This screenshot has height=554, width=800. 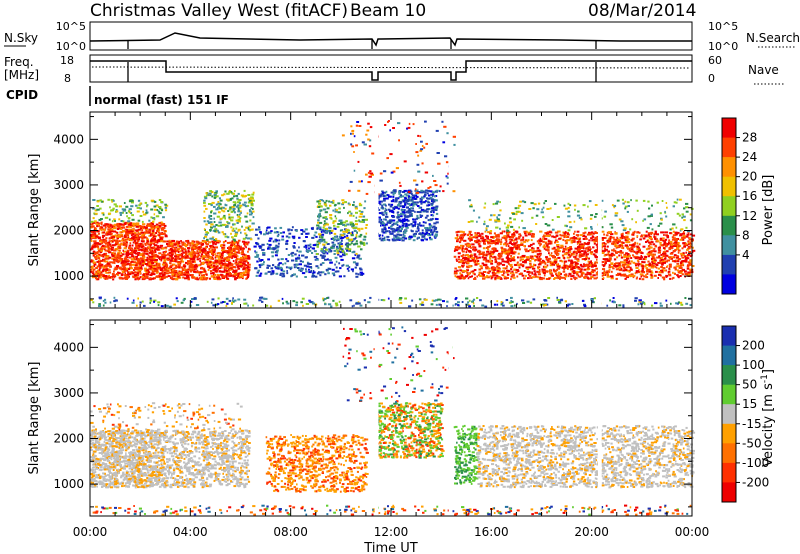 What do you see at coordinates (71, 26) in the screenshot?
I see `nsky-tick-top: 10^5` at bounding box center [71, 26].